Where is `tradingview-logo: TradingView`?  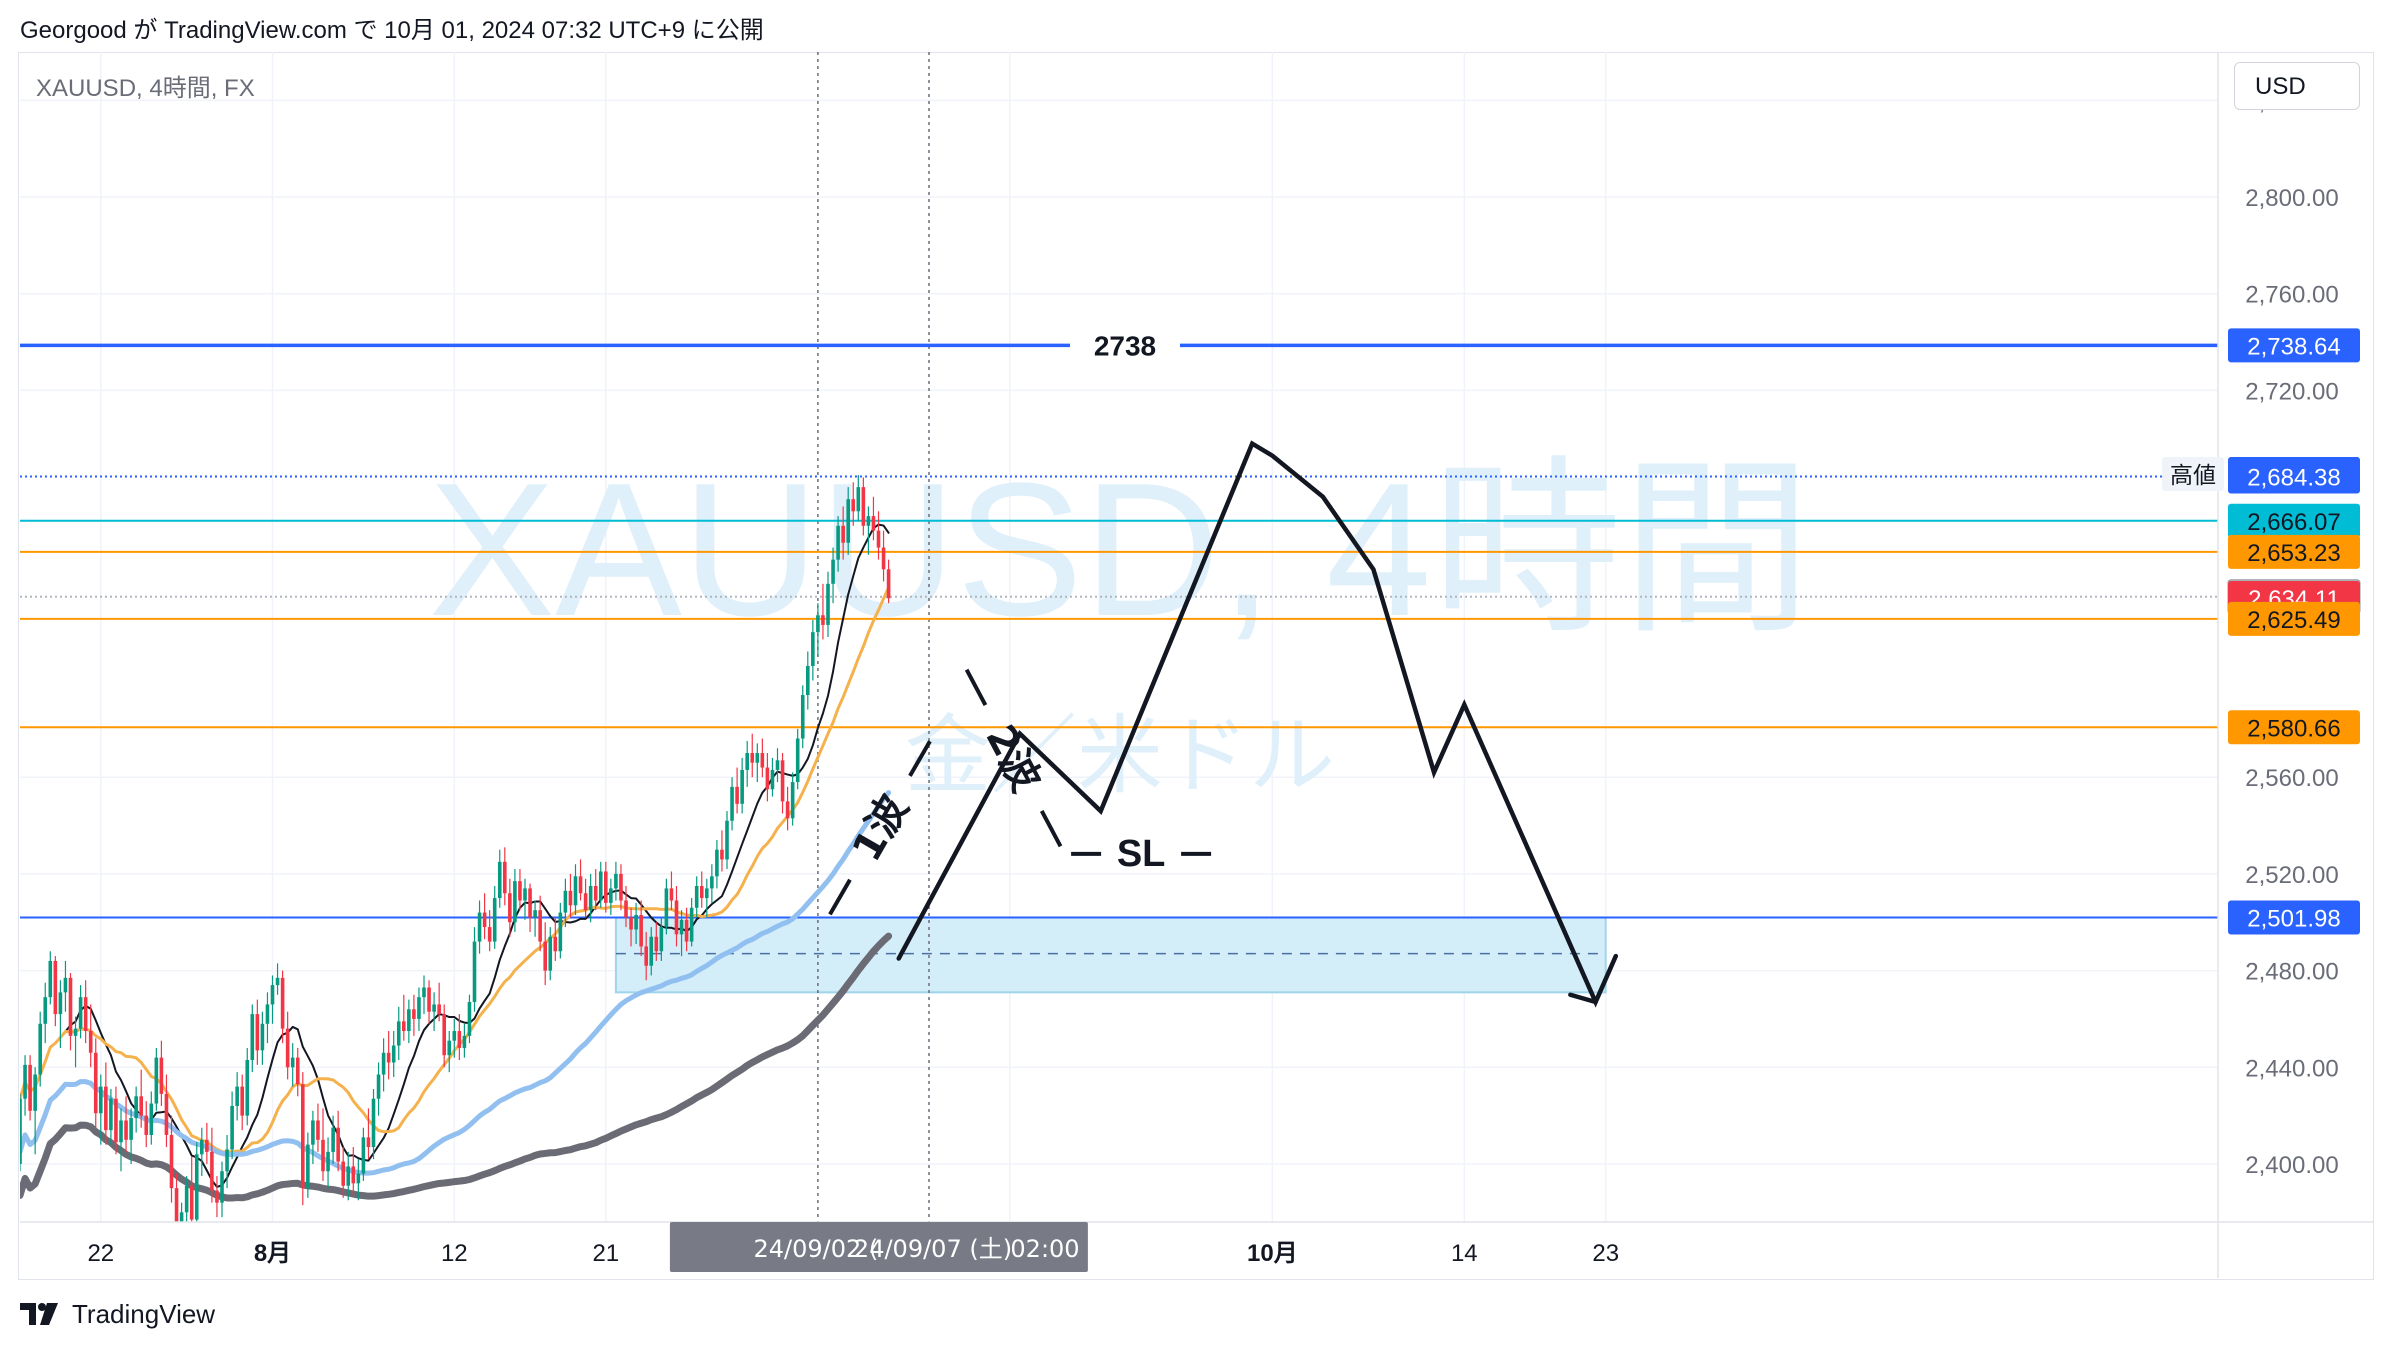
tradingview-logo: TradingView is located at coordinates (117, 1314).